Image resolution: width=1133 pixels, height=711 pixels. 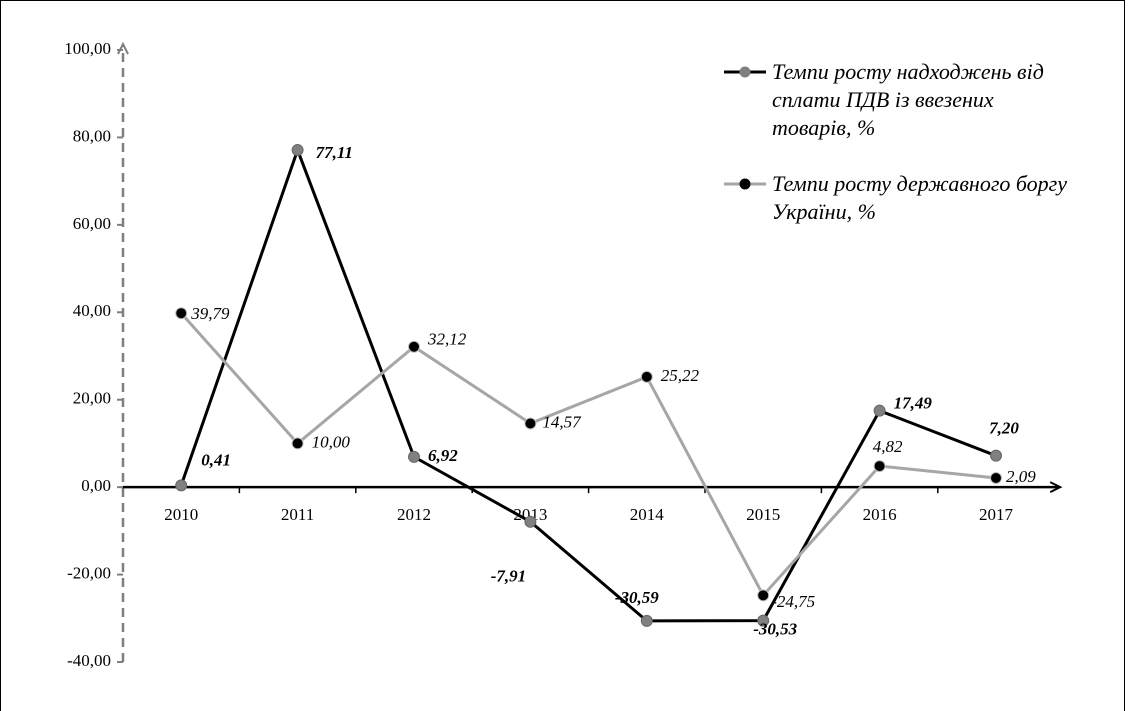 What do you see at coordinates (216, 459) in the screenshot?
I see `data-label: 0,41` at bounding box center [216, 459].